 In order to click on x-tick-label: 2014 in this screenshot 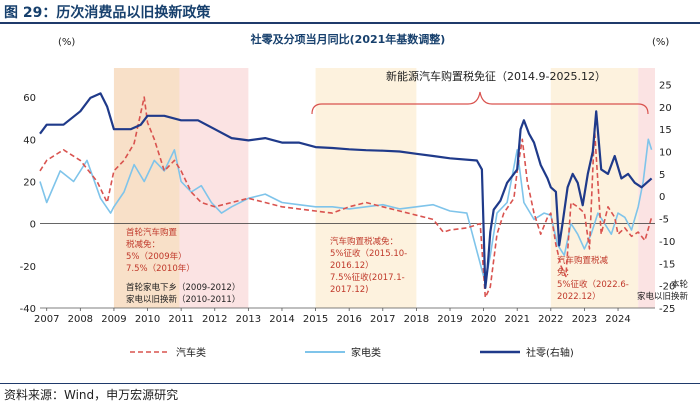, I will do `click(281, 319)`.